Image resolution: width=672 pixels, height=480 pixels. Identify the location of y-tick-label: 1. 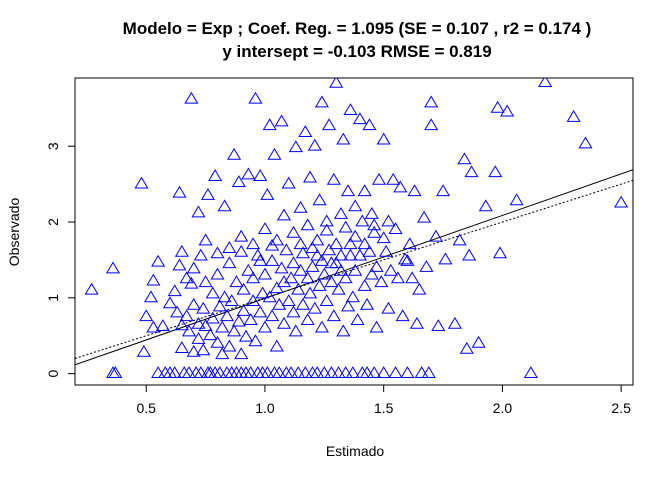
(53, 298).